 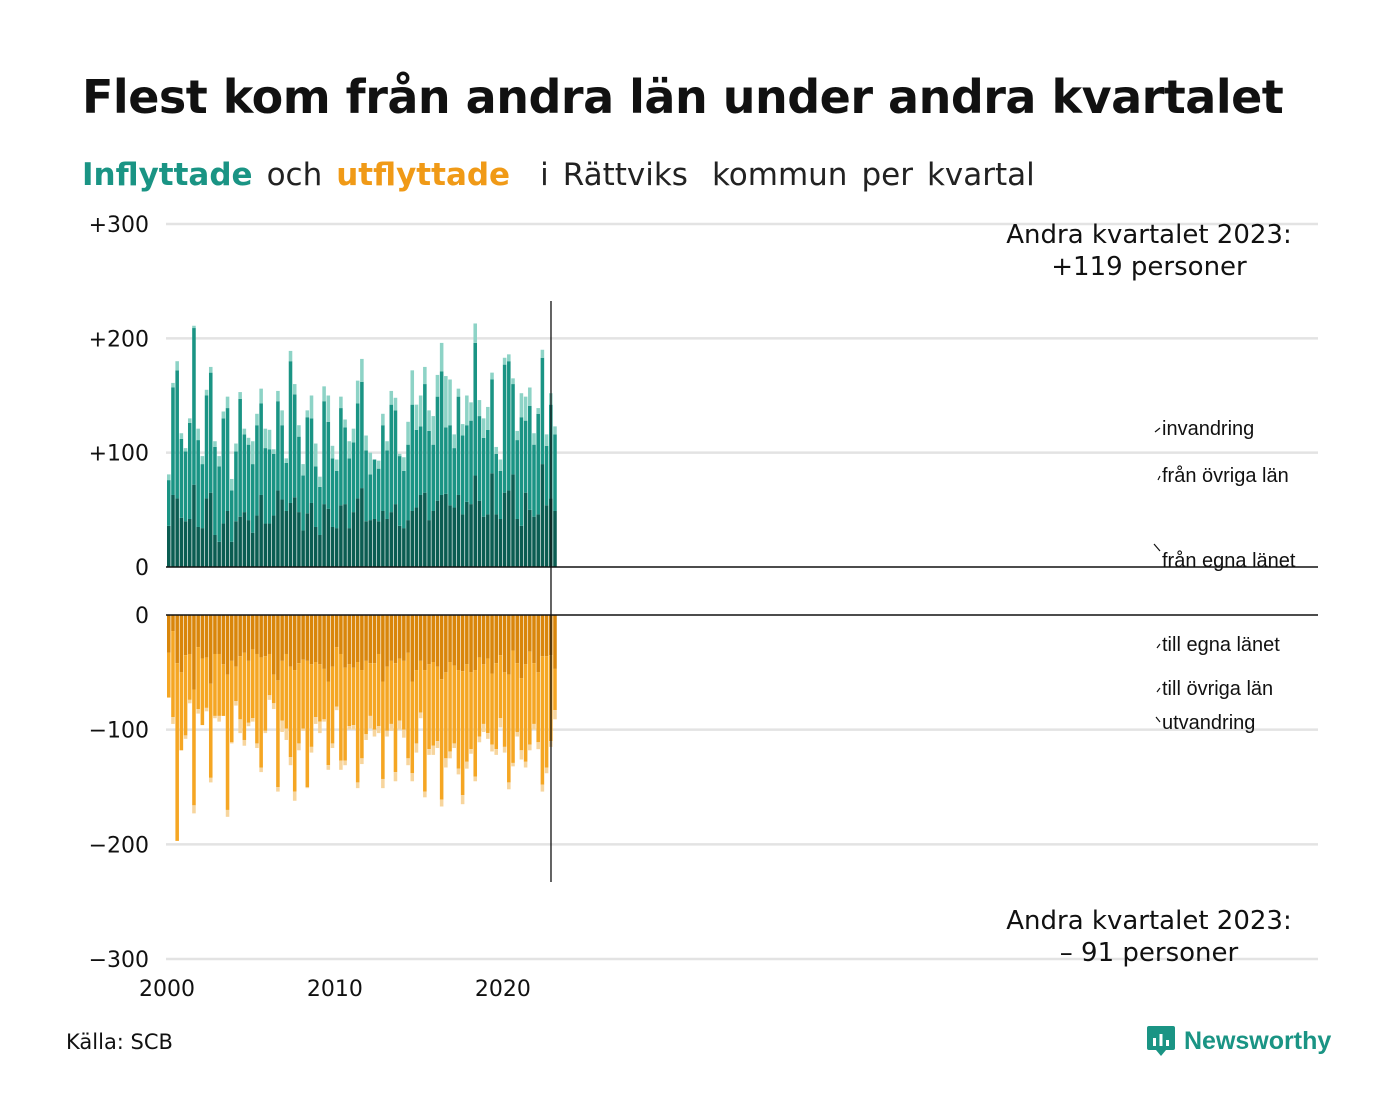 I want to click on subtitle-word-i: i, so click(x=544, y=175).